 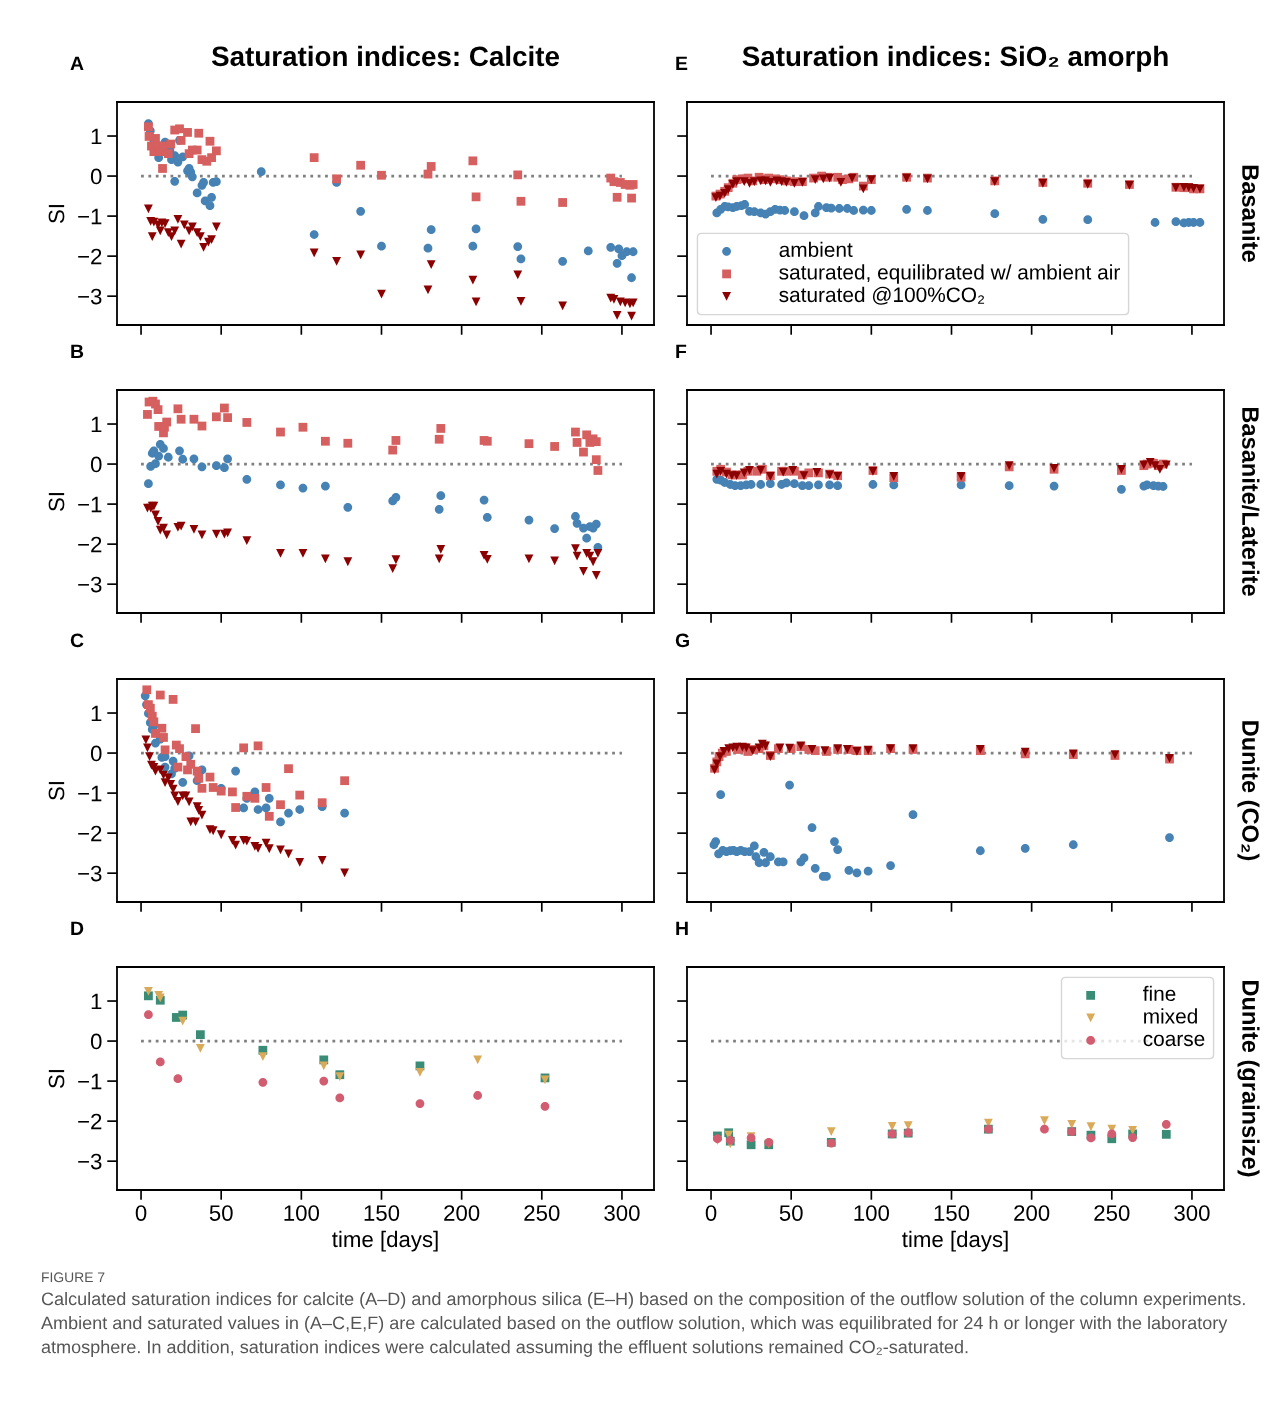 I want to click on legend-label: saturated @100%CO₂, so click(x=882, y=295).